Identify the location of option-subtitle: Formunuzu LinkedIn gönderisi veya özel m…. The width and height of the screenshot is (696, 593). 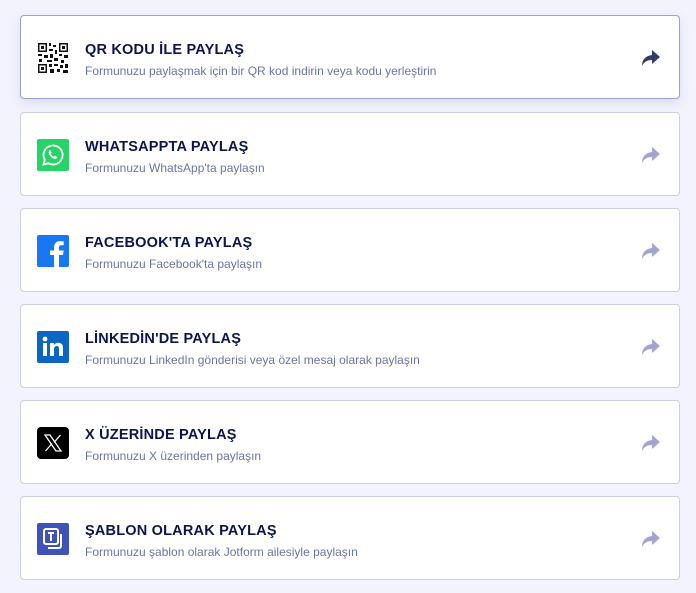
(252, 360).